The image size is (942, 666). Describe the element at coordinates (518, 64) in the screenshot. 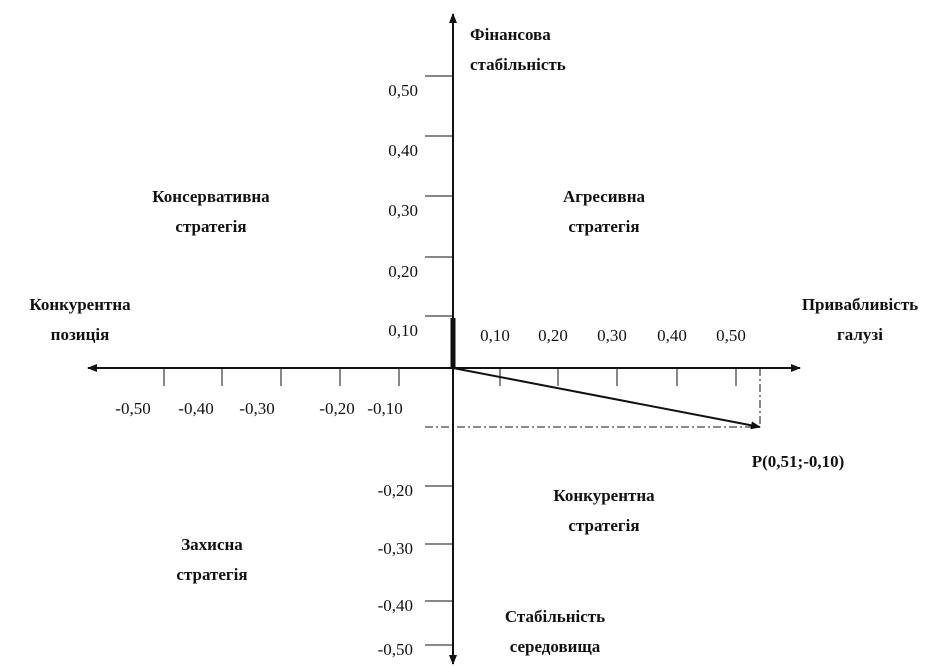

I see `label: стабільність` at that location.